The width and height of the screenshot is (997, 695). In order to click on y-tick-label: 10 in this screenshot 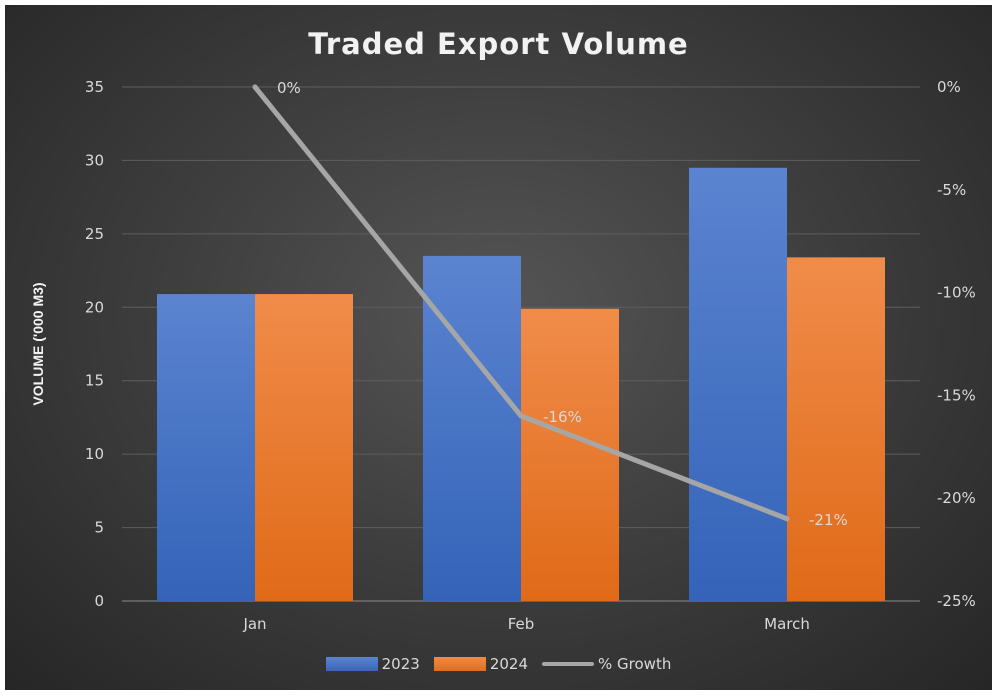, I will do `click(94, 454)`.